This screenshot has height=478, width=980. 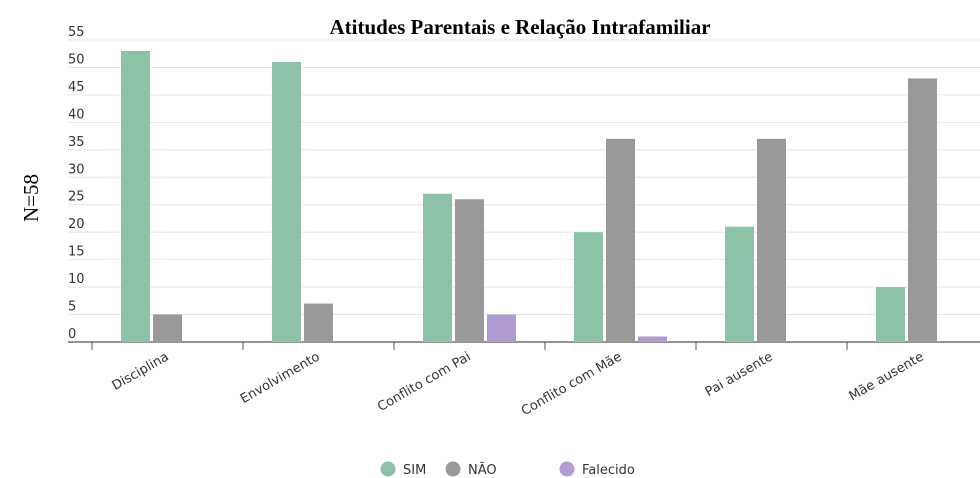 What do you see at coordinates (507, 469) in the screenshot?
I see `legend: SIM NÃO Falecido` at bounding box center [507, 469].